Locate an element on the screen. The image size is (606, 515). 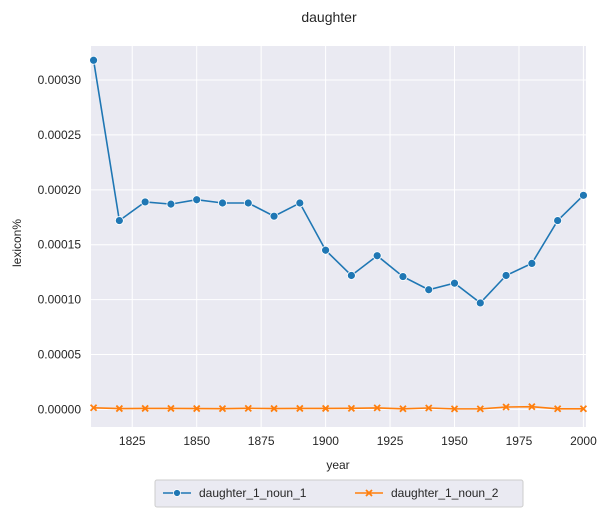
y-tick-label: 0.00015 is located at coordinates (60, 245).